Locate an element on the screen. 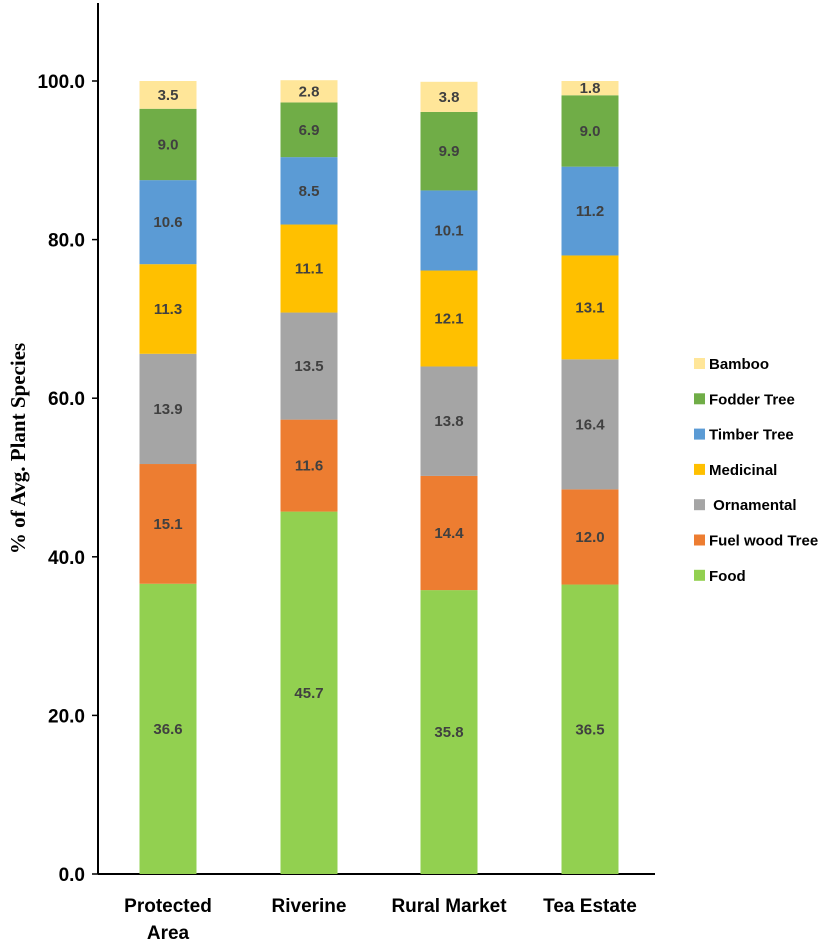 The image size is (839, 944). data-label: 36.5 is located at coordinates (589, 729).